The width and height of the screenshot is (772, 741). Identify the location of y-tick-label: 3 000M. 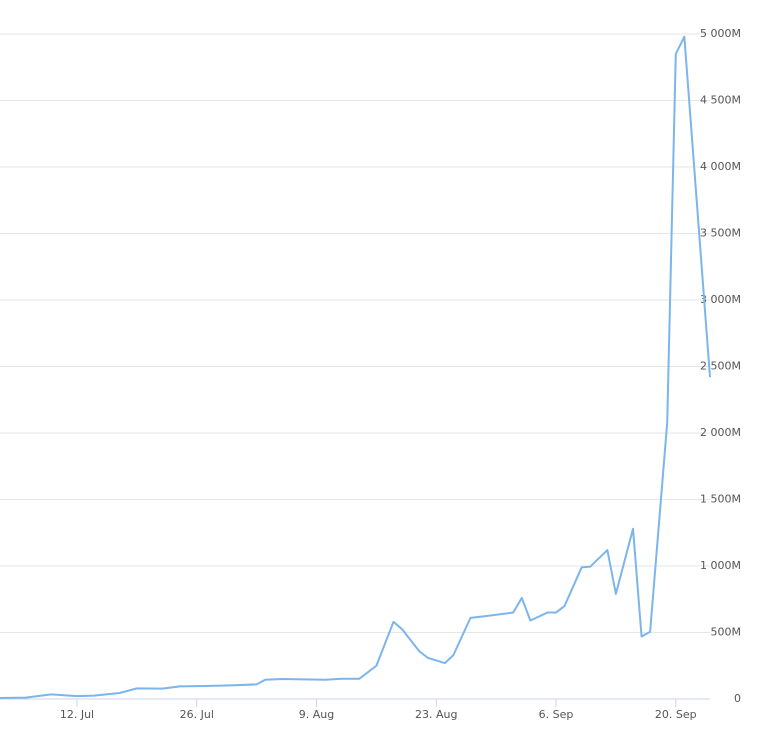
(720, 299).